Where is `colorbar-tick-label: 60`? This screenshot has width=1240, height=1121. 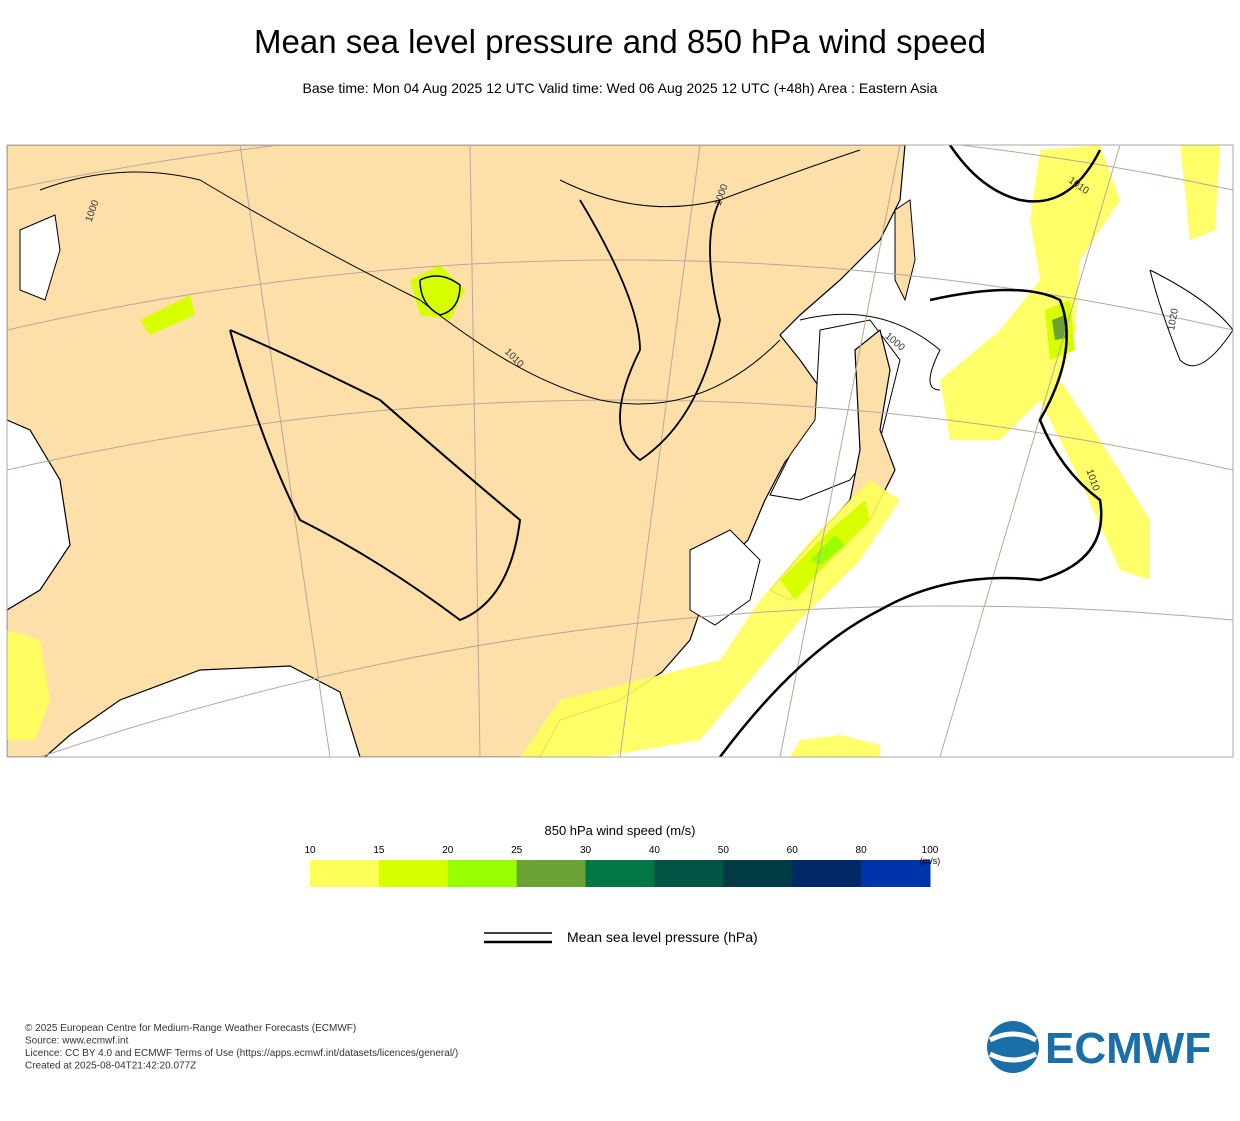
colorbar-tick-label: 60 is located at coordinates (793, 850).